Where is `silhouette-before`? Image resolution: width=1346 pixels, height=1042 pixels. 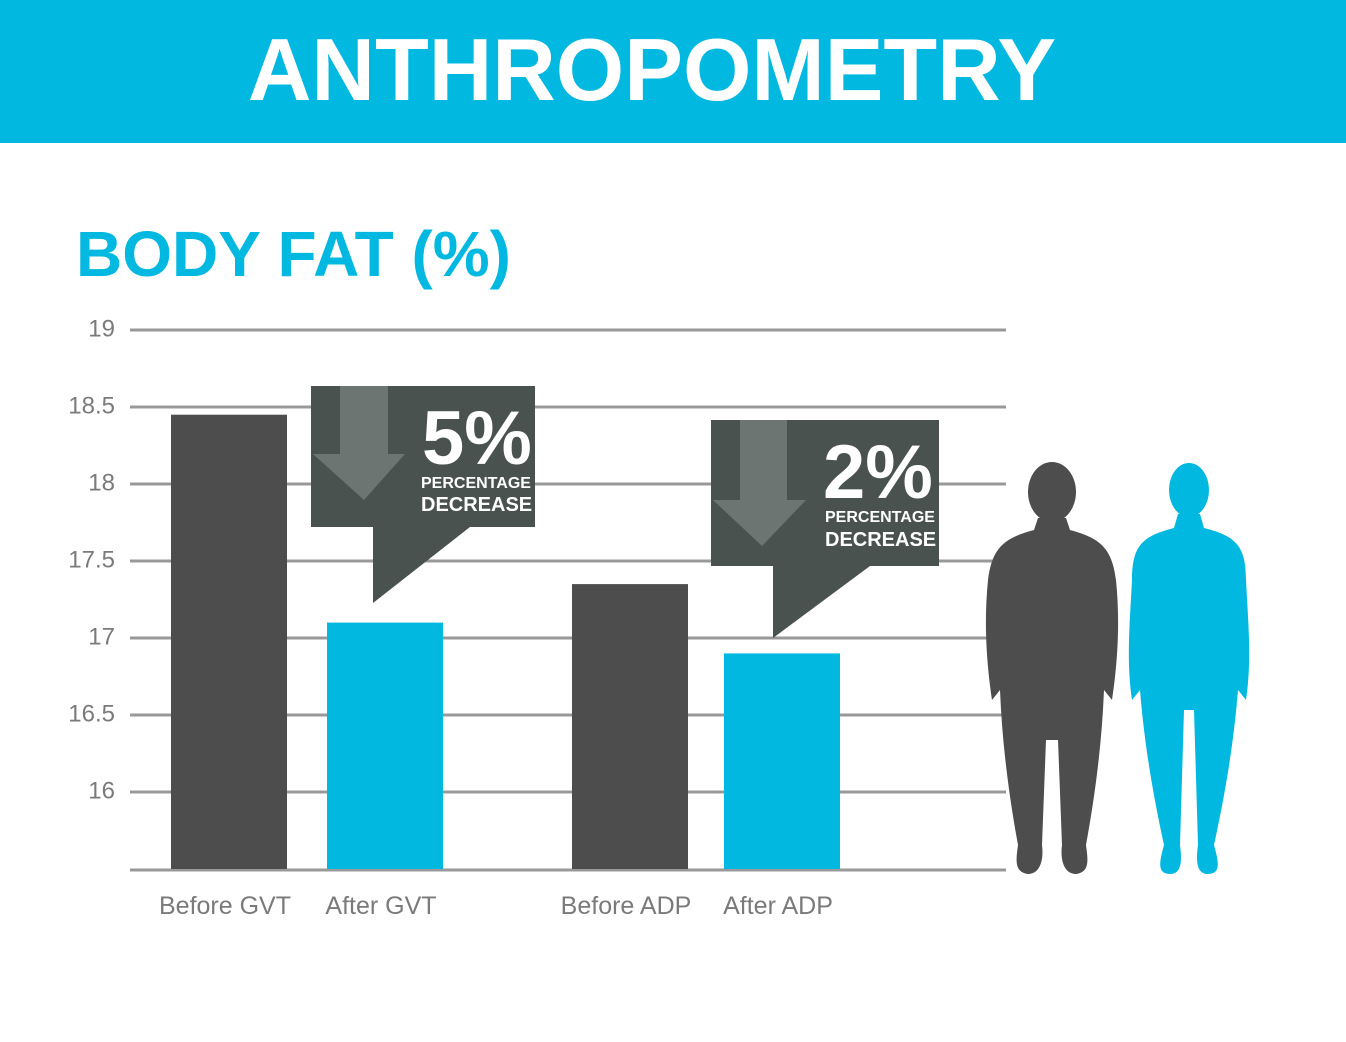
silhouette-before is located at coordinates (1052, 668).